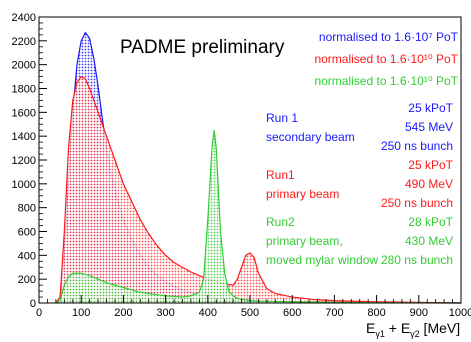 The height and width of the screenshot is (342, 471). I want to click on x-tick-label-800: 800, so click(376, 313).